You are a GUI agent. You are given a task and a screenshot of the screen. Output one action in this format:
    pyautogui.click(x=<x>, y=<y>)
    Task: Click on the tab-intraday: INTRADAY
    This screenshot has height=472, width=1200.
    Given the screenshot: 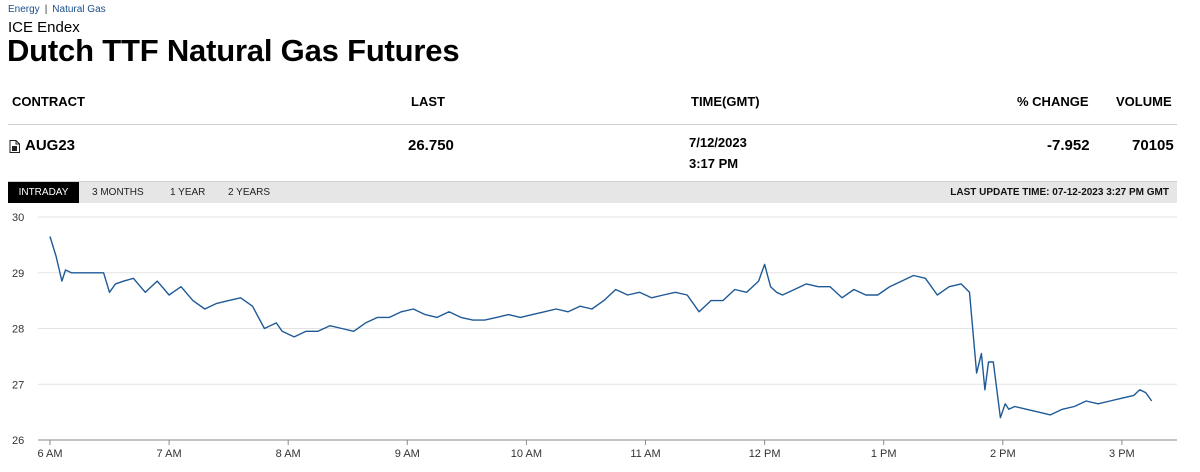 What is the action you would take?
    pyautogui.click(x=43, y=192)
    